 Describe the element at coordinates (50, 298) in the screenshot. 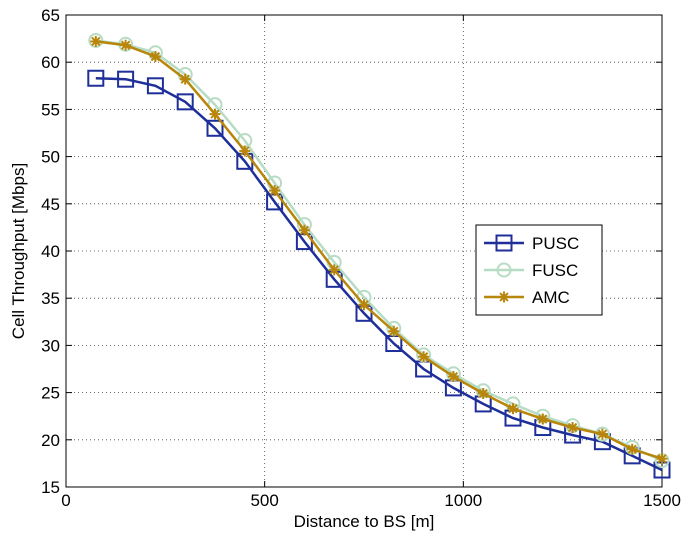

I see `y-tick-label: 35` at that location.